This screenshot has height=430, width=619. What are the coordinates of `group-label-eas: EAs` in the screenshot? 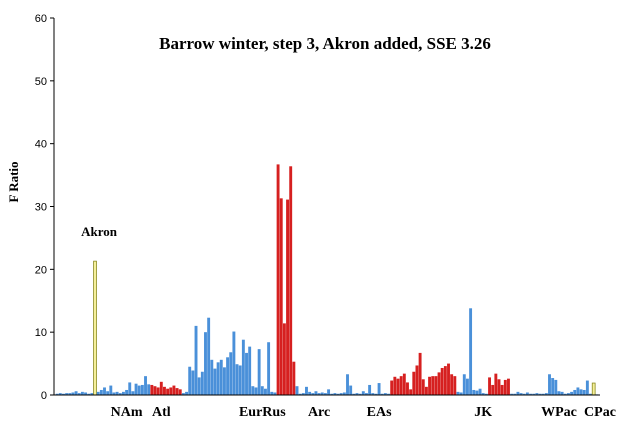 It's located at (379, 412).